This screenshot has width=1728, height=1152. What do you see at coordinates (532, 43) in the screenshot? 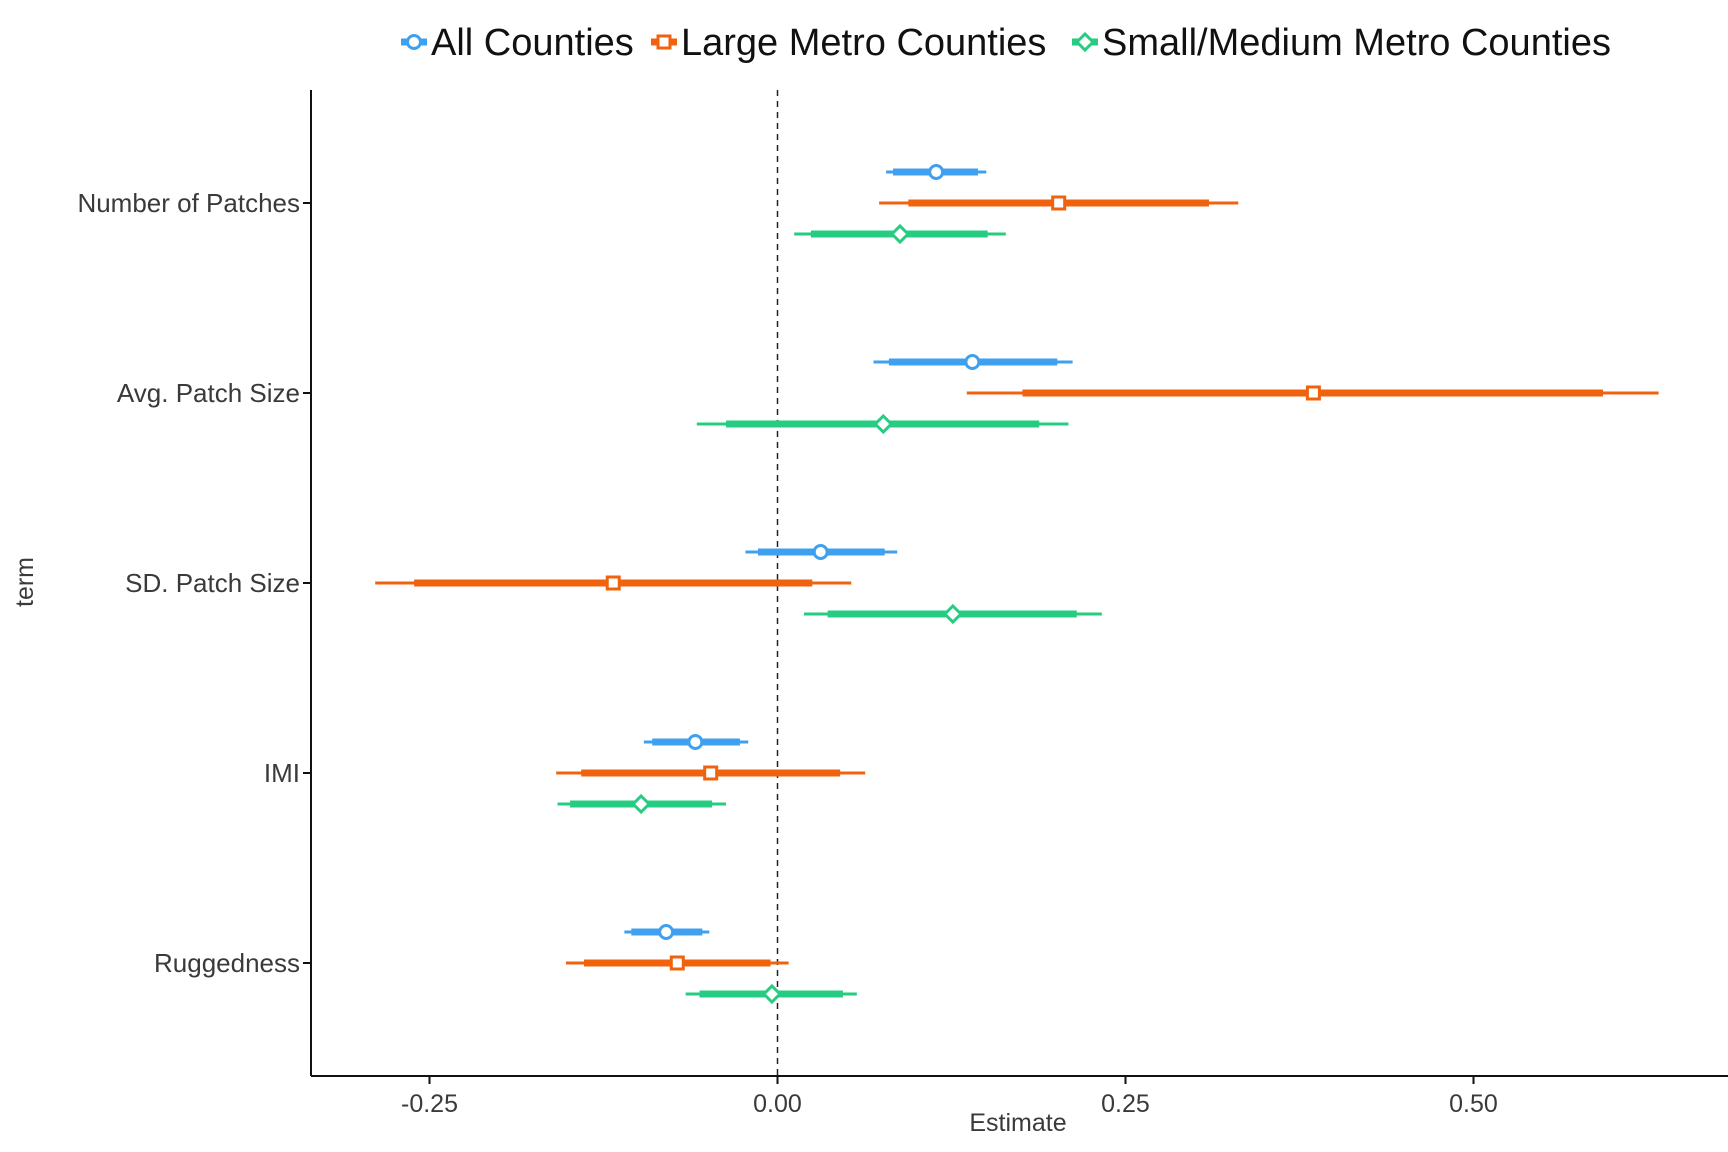
I see `legend-label: All Counties` at bounding box center [532, 43].